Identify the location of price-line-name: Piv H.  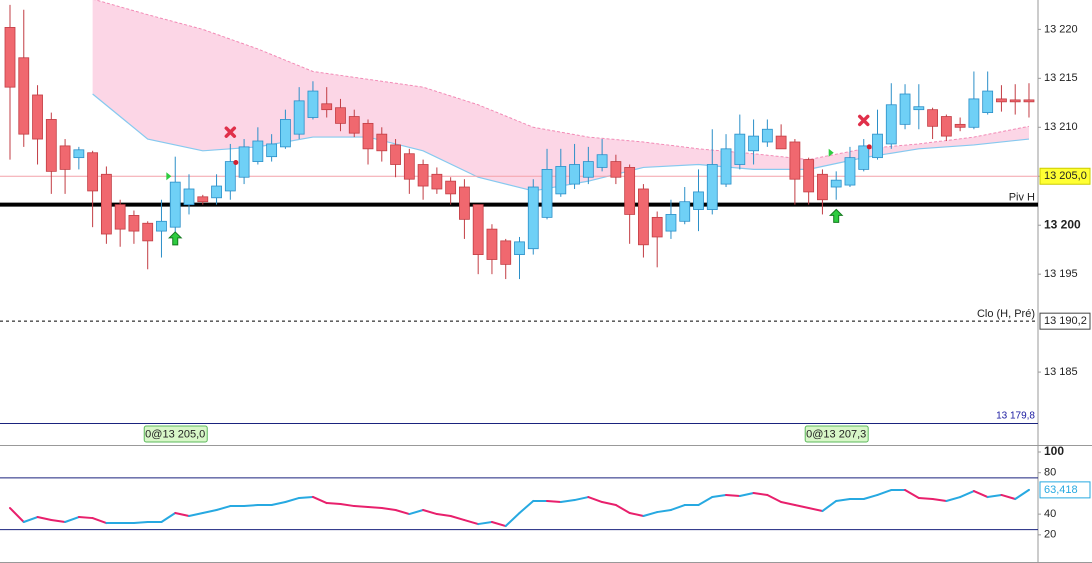
(1022, 198).